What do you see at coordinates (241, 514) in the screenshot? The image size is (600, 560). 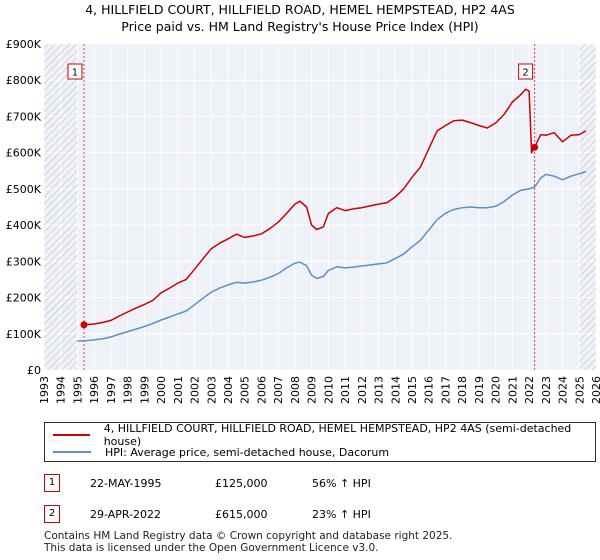 I see `sale-price: £615,000` at bounding box center [241, 514].